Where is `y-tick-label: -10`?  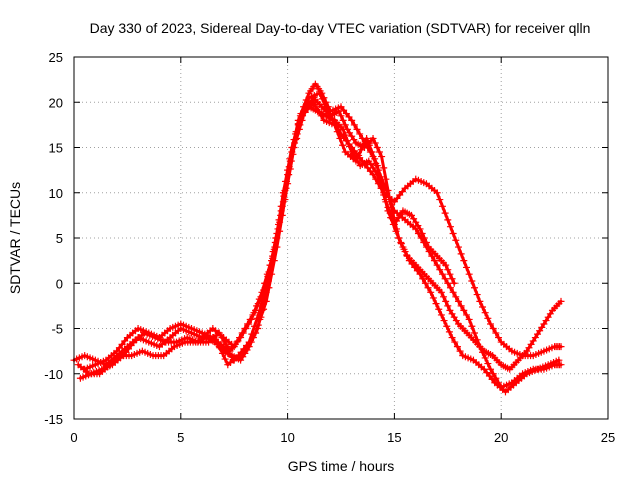 y-tick-label: -10 is located at coordinates (53, 374).